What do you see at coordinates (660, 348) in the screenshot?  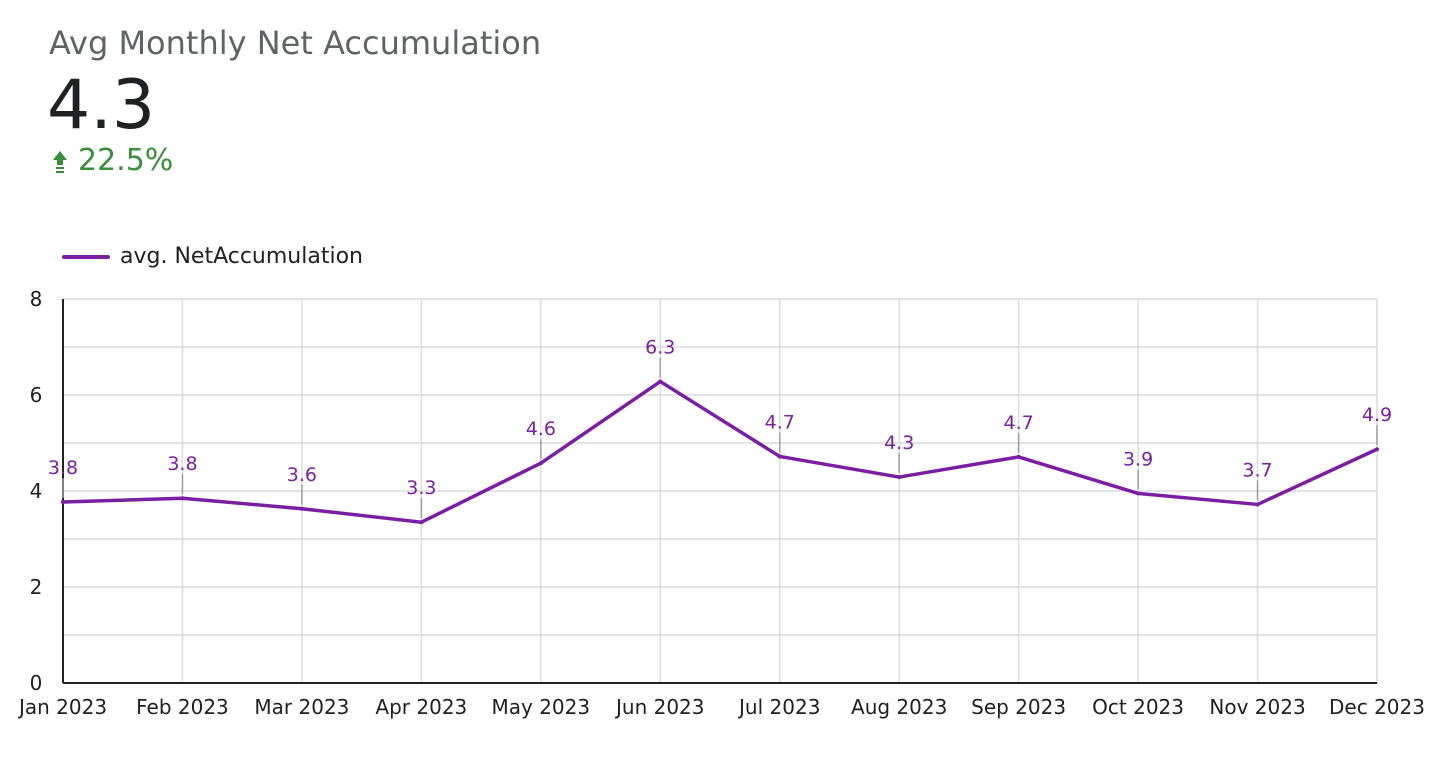 I see `data-label: 6.3` at bounding box center [660, 348].